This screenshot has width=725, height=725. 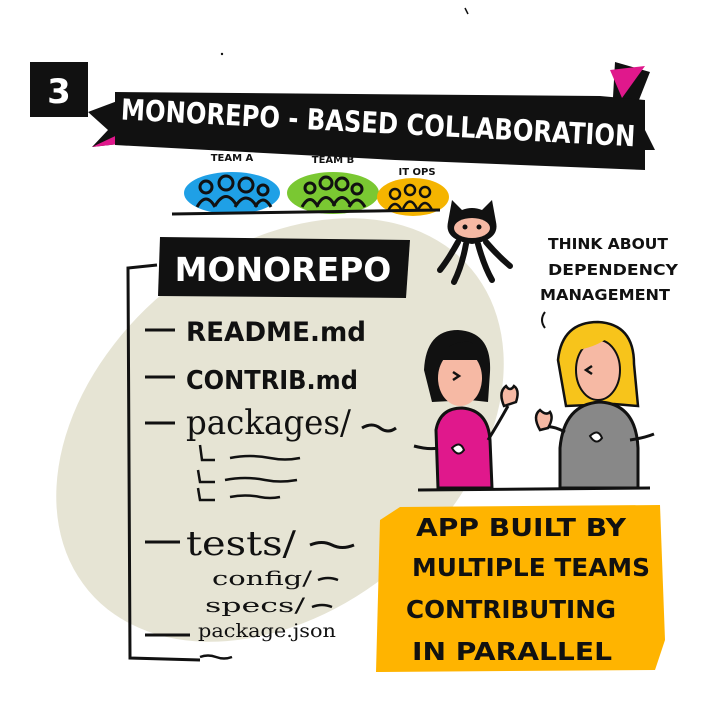 What do you see at coordinates (371, 116) in the screenshot?
I see `title-banner: MONOREPO - BASED COLLABORATION` at bounding box center [371, 116].